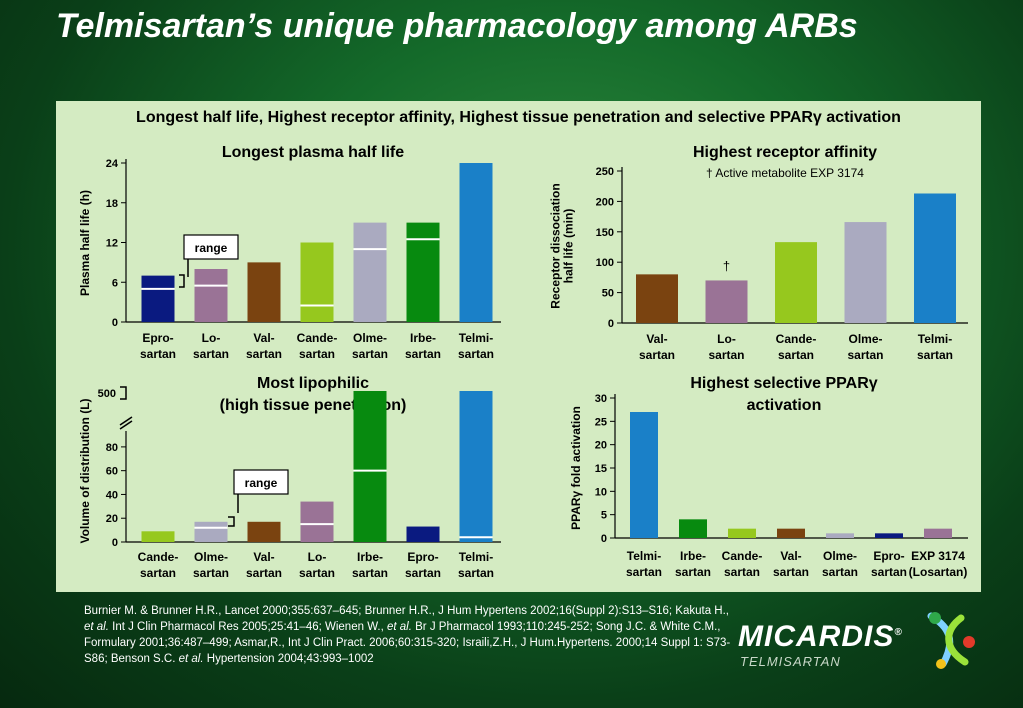 This screenshot has width=1023, height=708. Describe the element at coordinates (605, 263) in the screenshot. I see `y-tick-label: 100` at that location.